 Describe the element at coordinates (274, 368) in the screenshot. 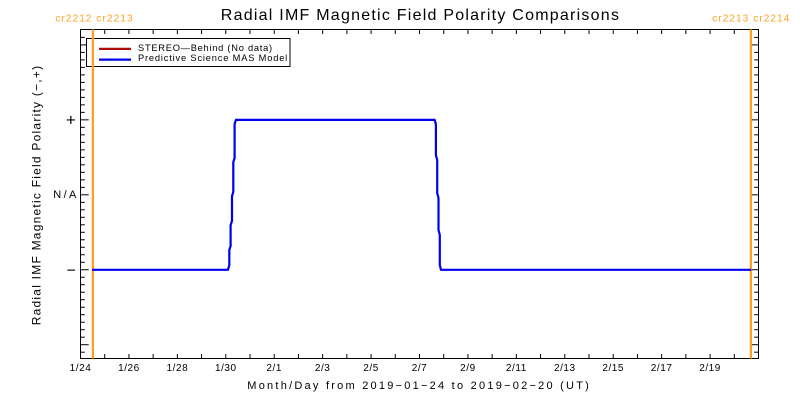

I see `svg-text: 2/1` at that location.